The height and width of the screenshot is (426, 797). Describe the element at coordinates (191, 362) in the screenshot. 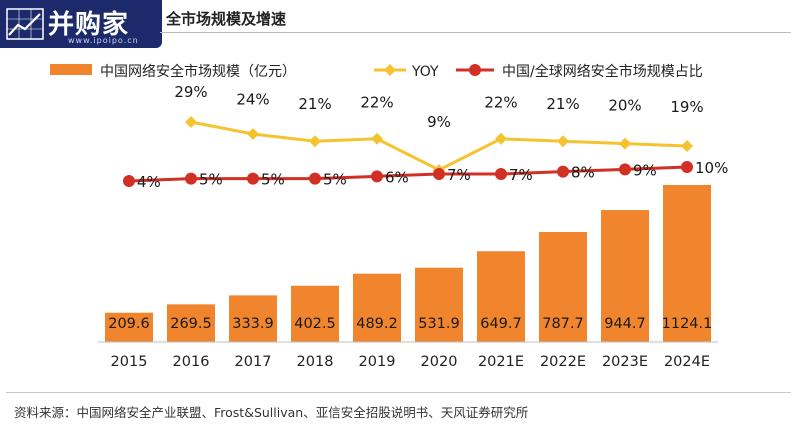

I see `x-tick-label: 2016` at that location.